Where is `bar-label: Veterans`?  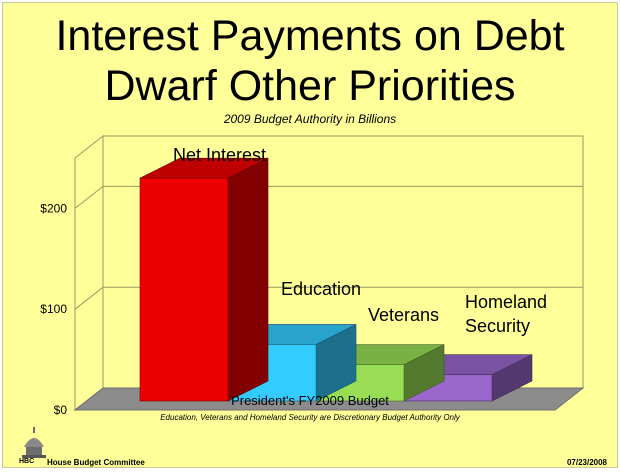 bar-label: Veterans is located at coordinates (403, 315).